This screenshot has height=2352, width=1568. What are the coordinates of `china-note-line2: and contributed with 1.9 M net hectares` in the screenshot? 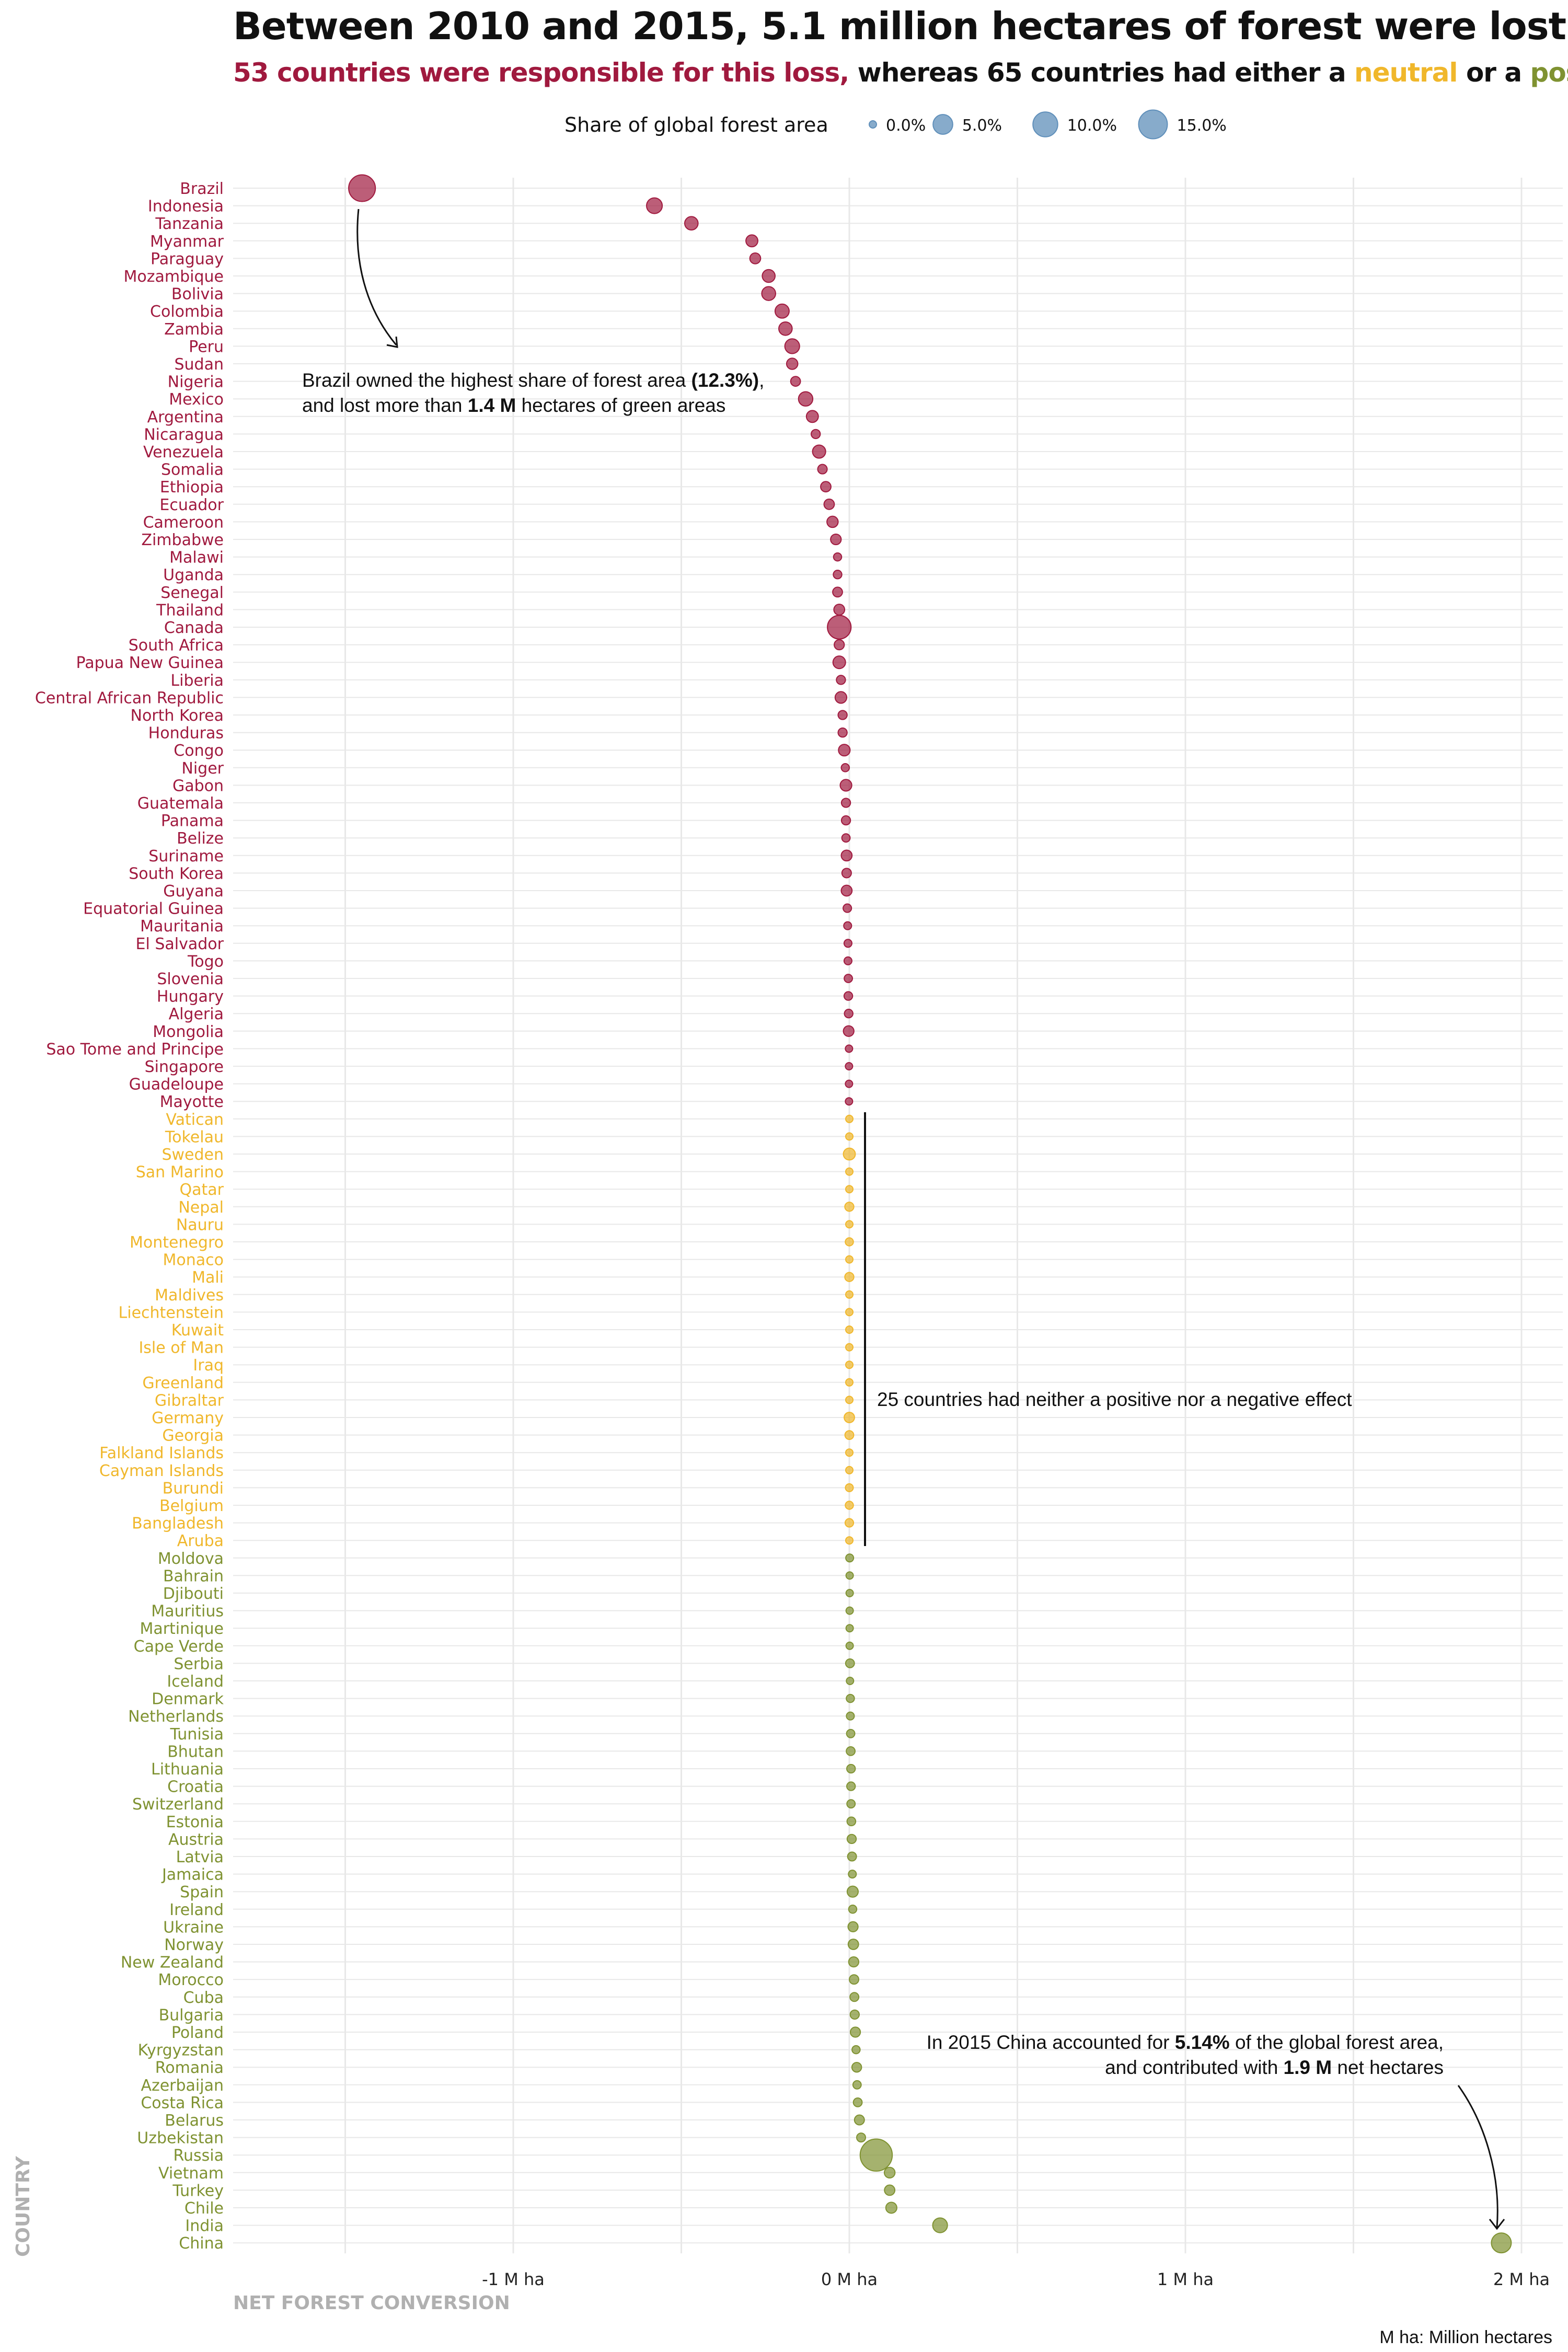 It's located at (1274, 2067).